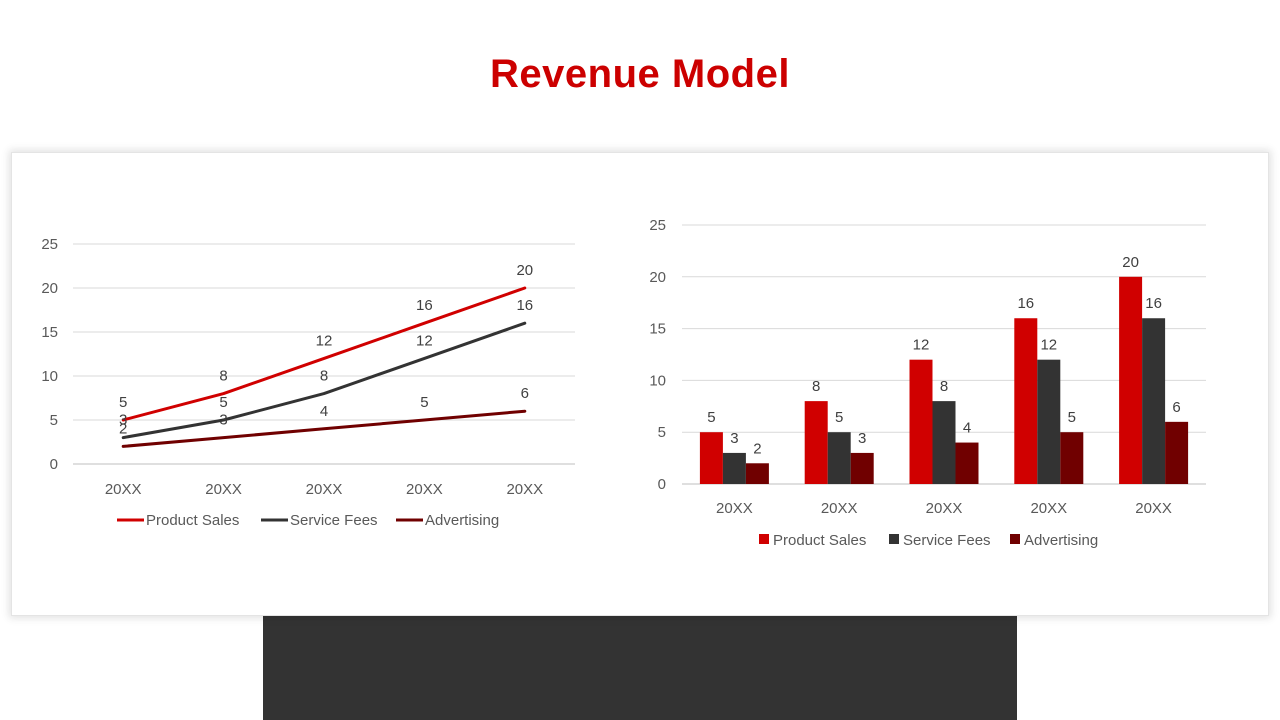 The height and width of the screenshot is (720, 1280). I want to click on bar-data-label-advertising: 6, so click(1176, 407).